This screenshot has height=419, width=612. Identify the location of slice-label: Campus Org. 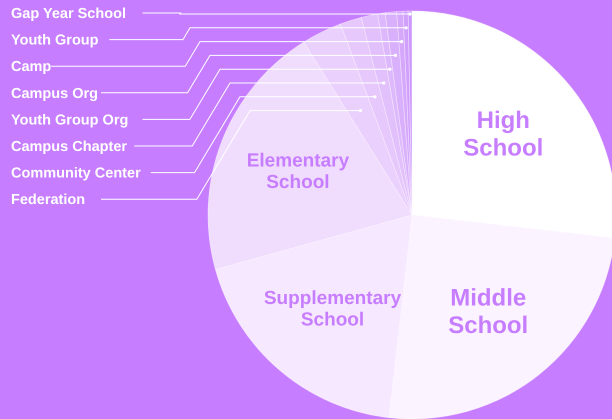
(54, 94).